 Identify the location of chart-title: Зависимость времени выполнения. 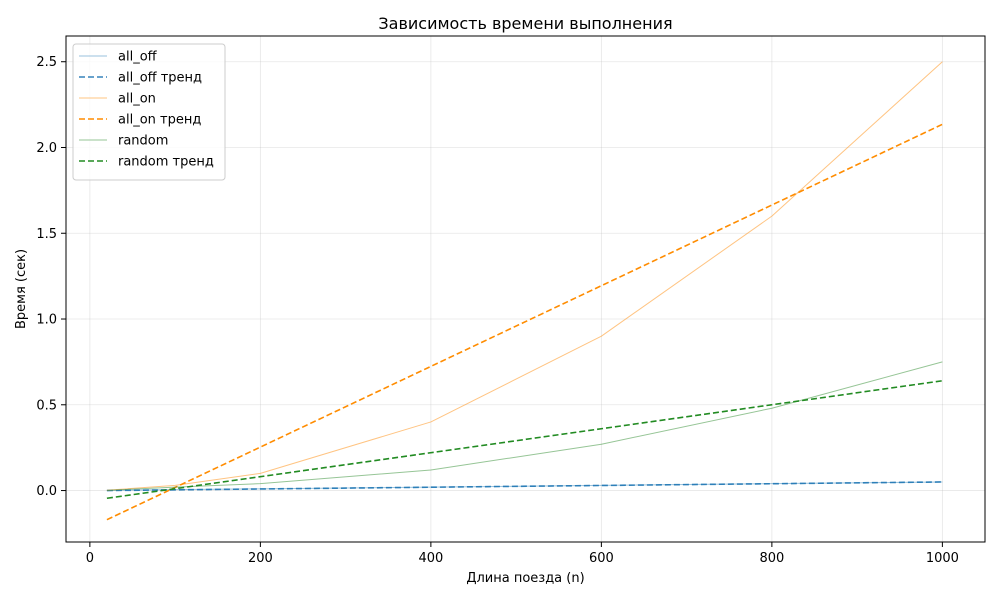
(525, 23).